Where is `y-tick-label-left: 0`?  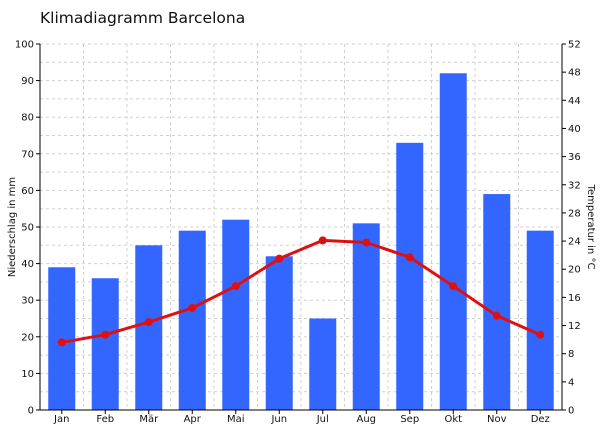 y-tick-label-left: 0 is located at coordinates (31, 411).